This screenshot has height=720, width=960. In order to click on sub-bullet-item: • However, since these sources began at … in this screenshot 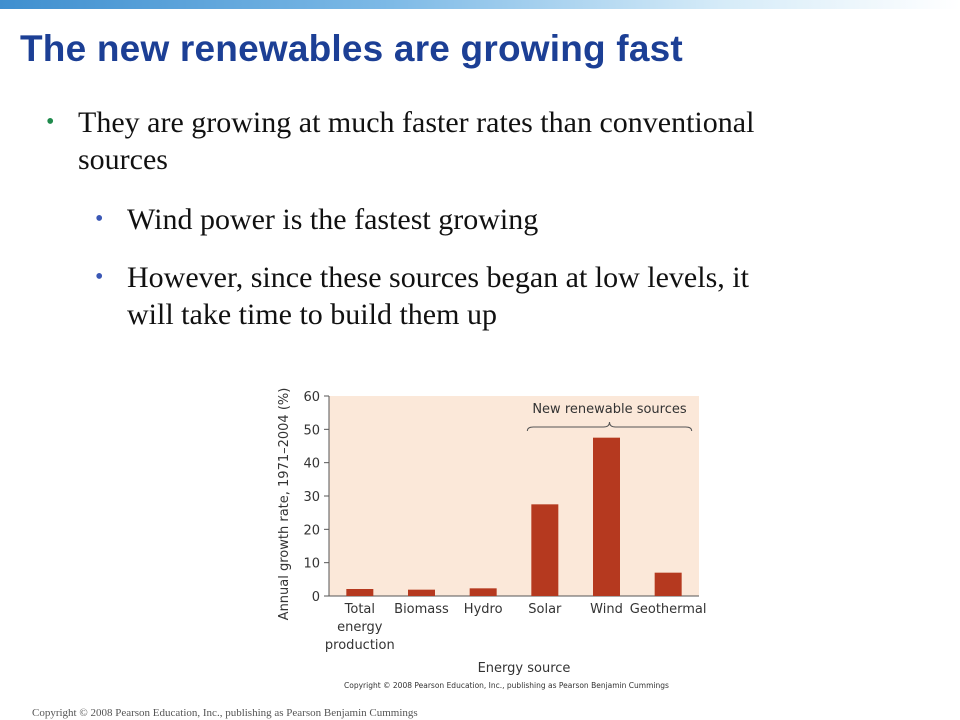, I will do `click(441, 296)`.